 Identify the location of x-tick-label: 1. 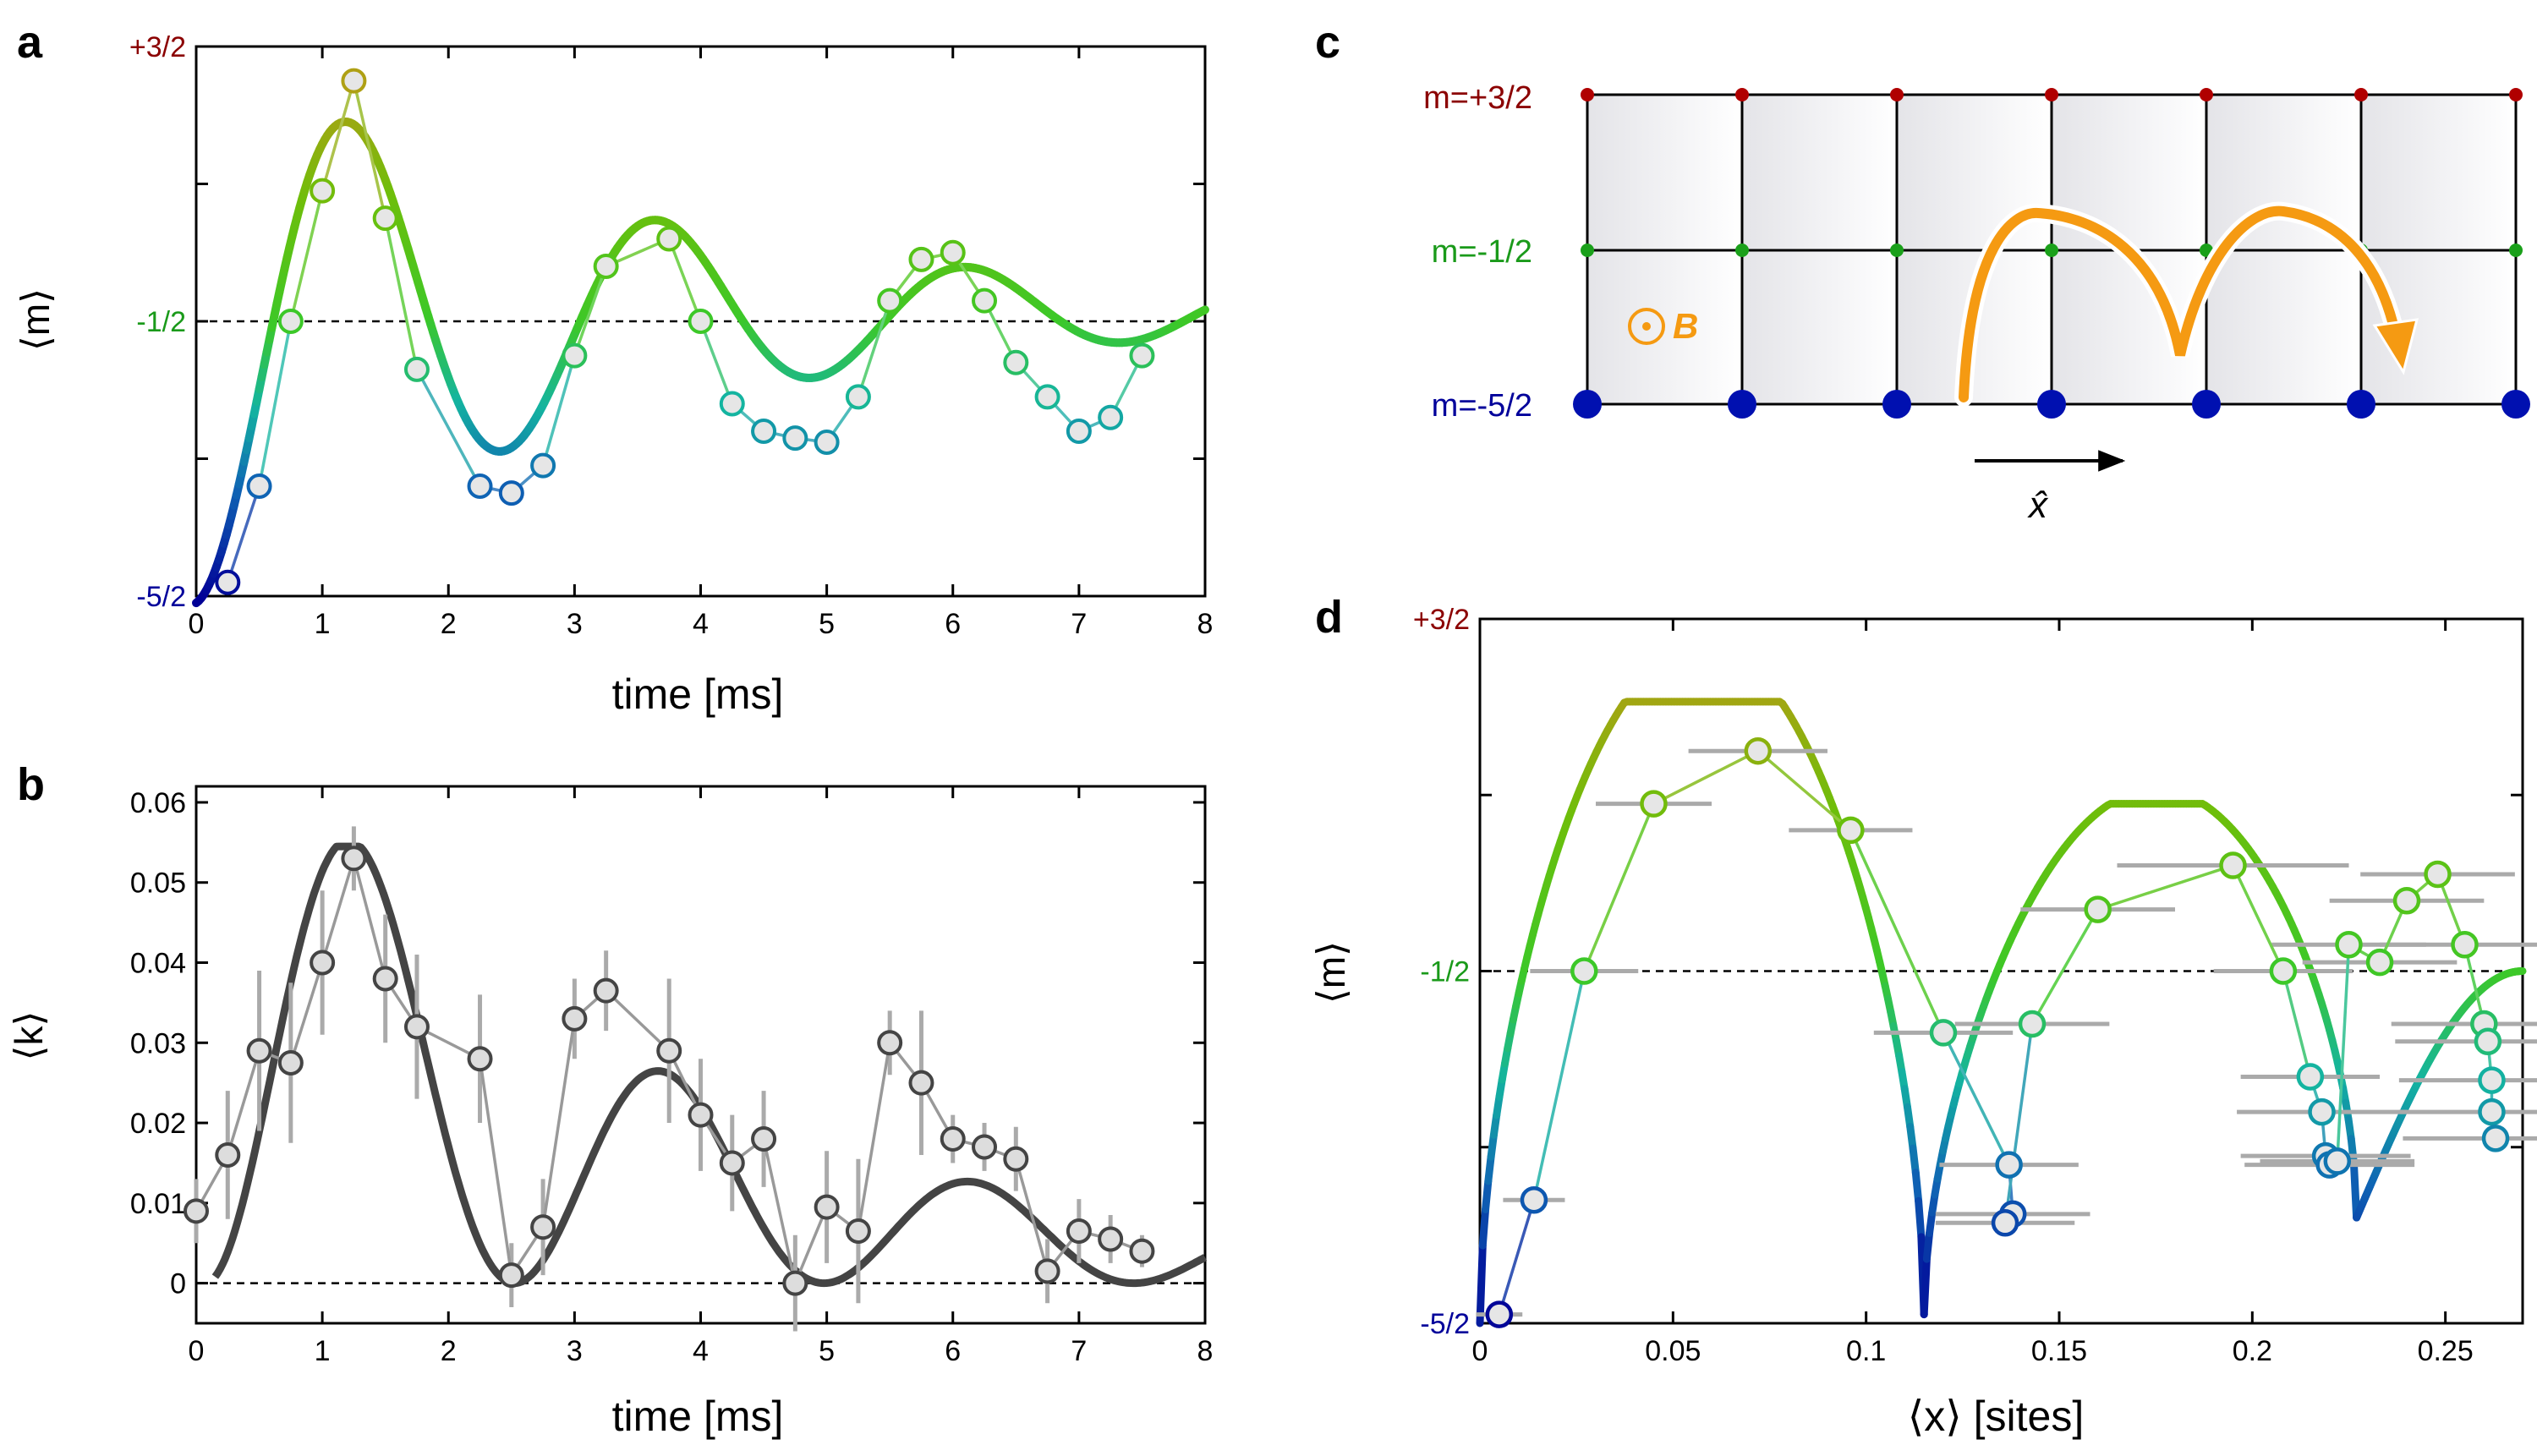
(323, 1351).